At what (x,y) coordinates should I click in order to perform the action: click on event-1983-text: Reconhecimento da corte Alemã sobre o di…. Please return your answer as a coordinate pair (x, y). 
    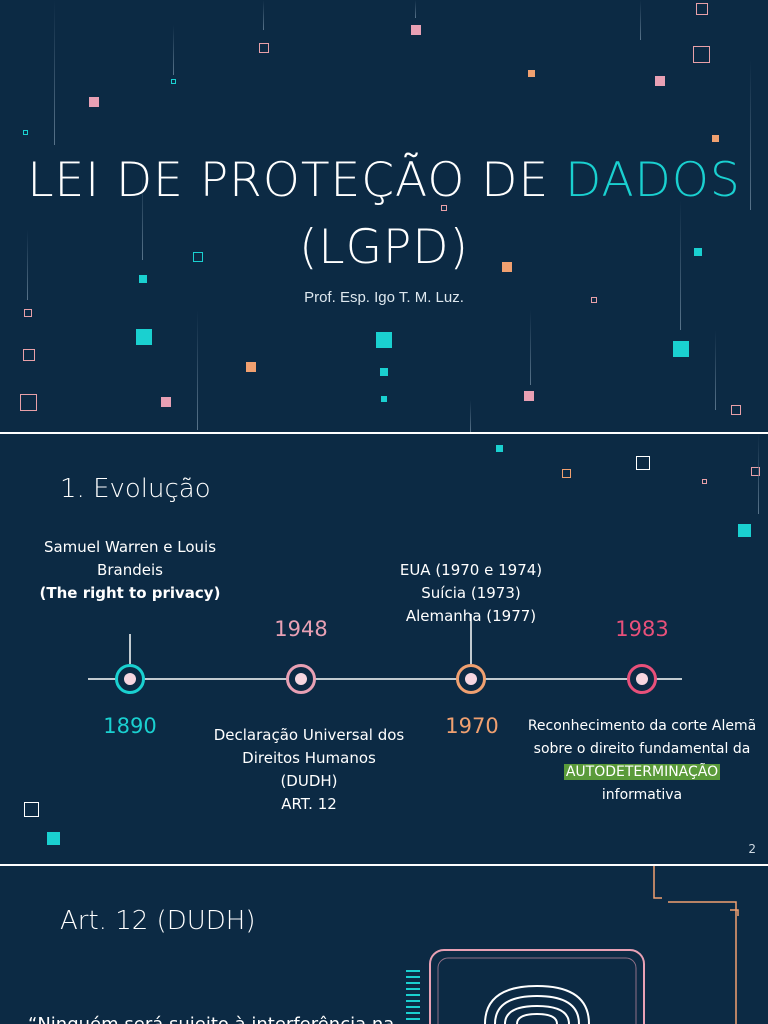
    Looking at the image, I should click on (642, 761).